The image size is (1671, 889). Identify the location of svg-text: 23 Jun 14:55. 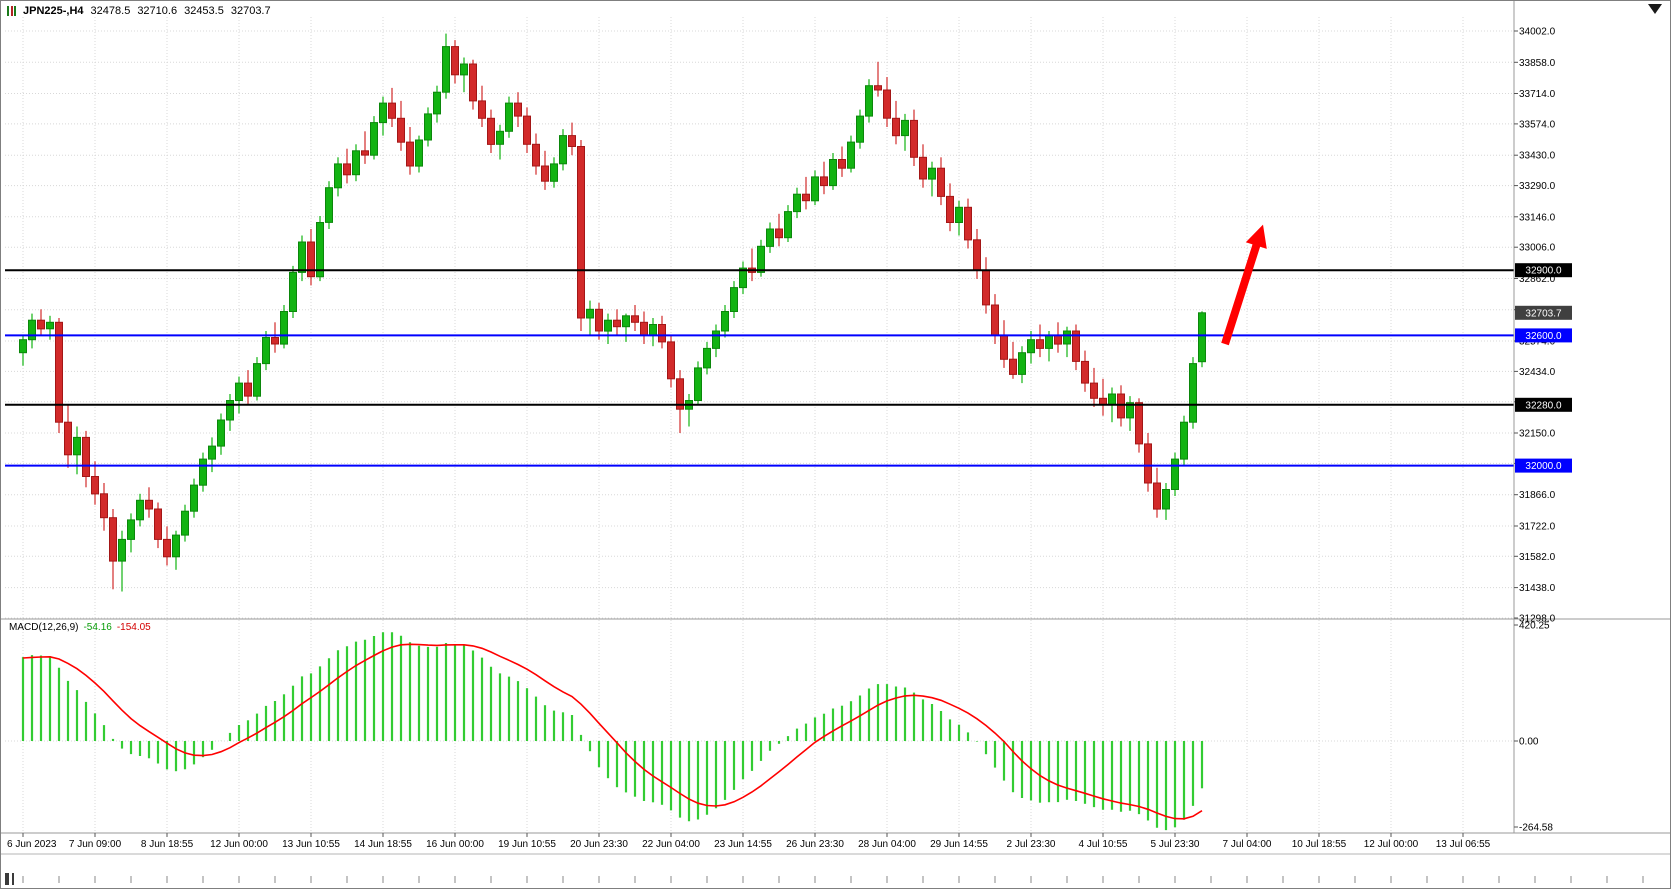
(743, 844).